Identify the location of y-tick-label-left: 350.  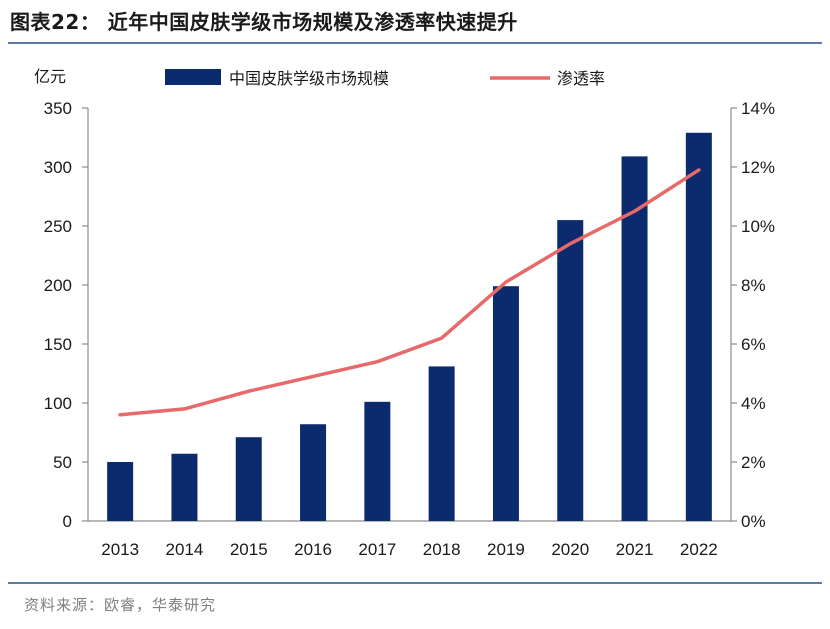
(58, 108).